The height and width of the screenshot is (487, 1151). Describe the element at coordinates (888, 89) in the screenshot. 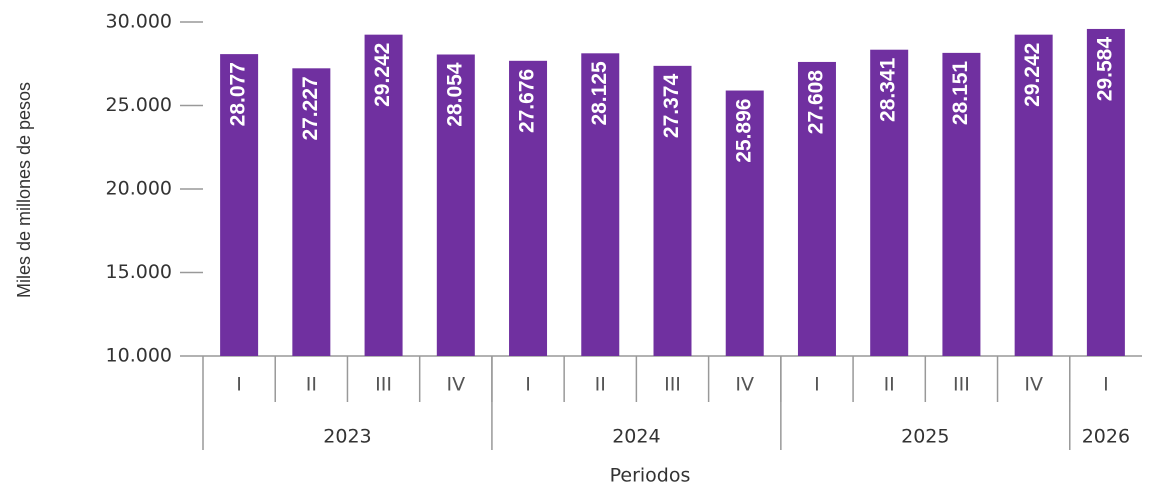

I see `value-label: 28.341` at that location.